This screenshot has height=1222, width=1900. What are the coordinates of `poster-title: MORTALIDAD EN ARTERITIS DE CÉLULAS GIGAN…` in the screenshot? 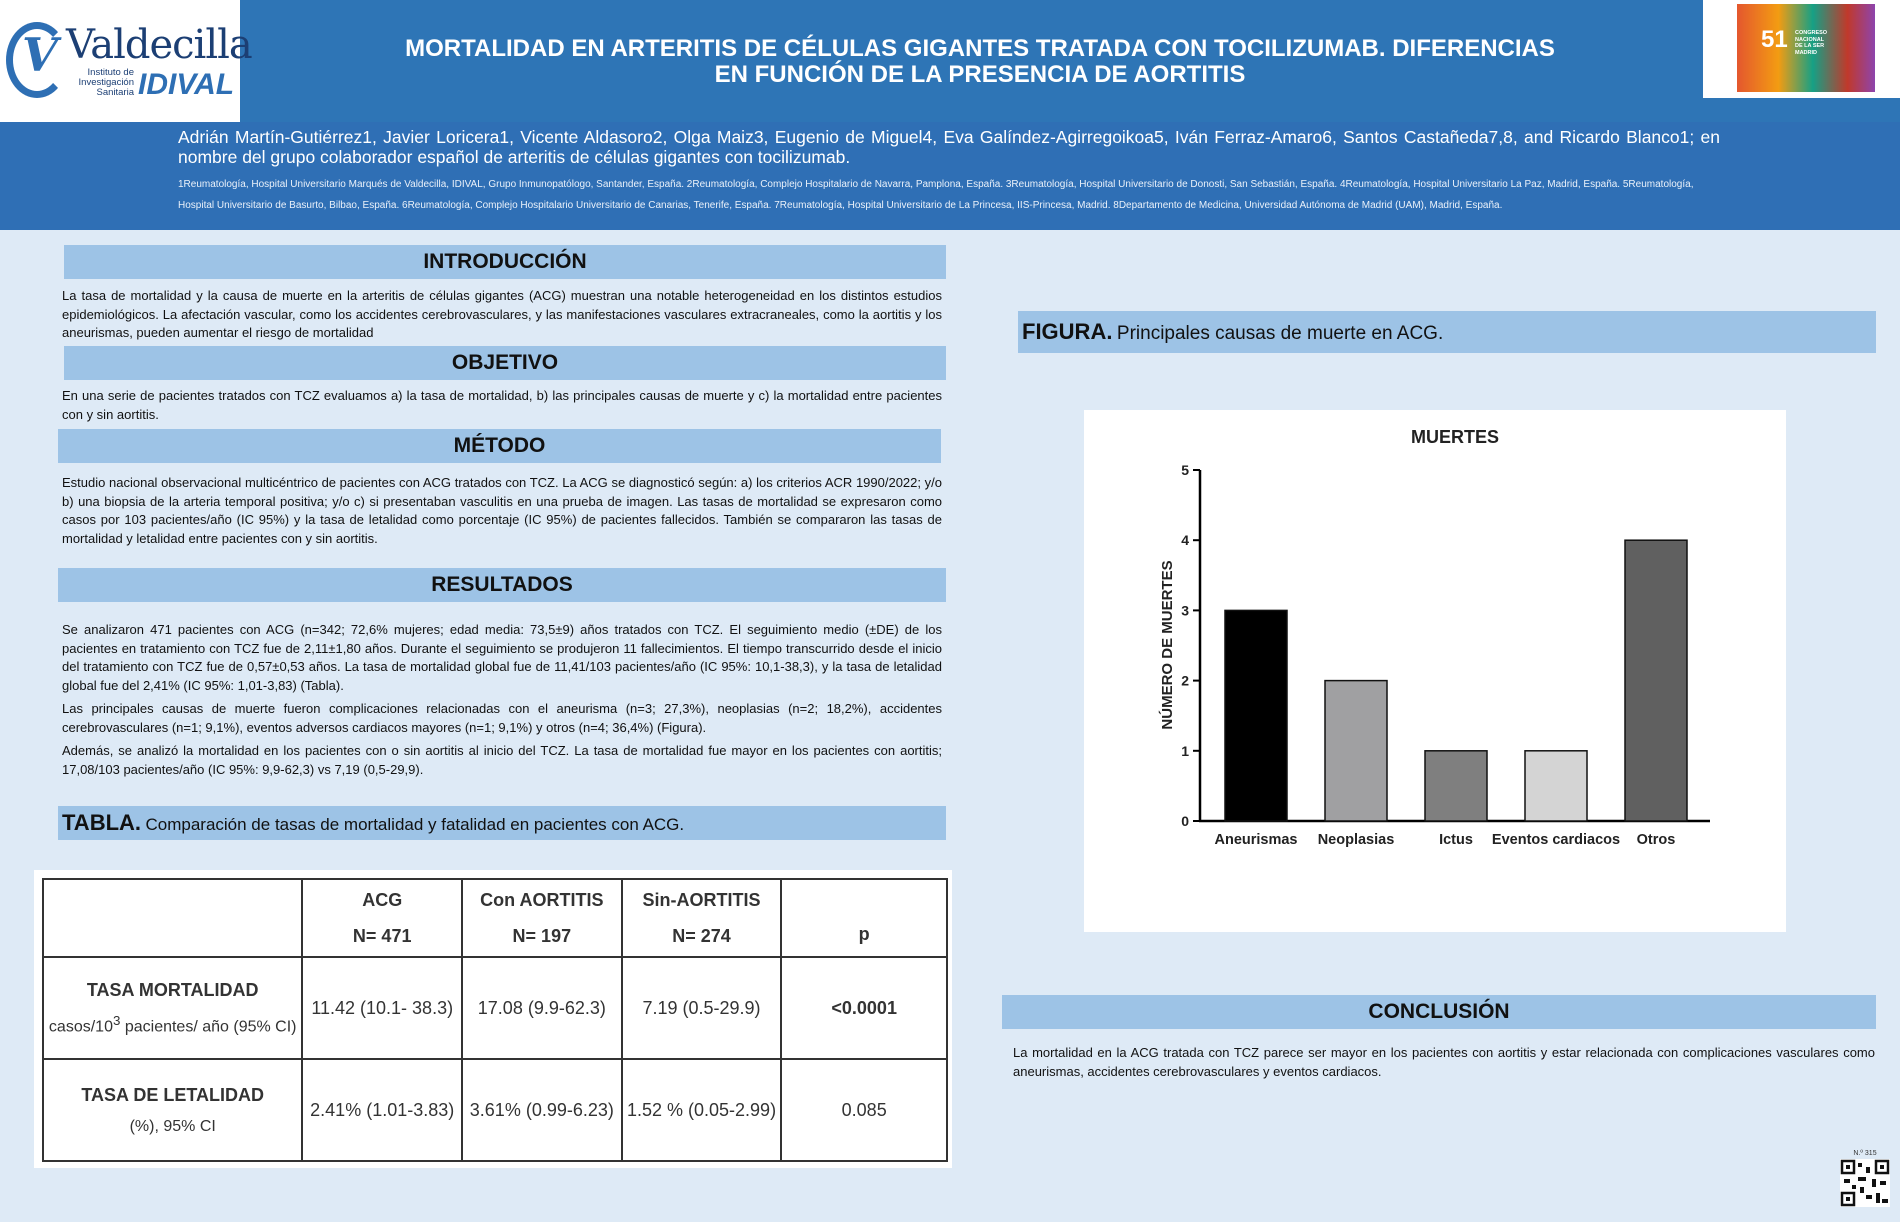 It's located at (980, 61).